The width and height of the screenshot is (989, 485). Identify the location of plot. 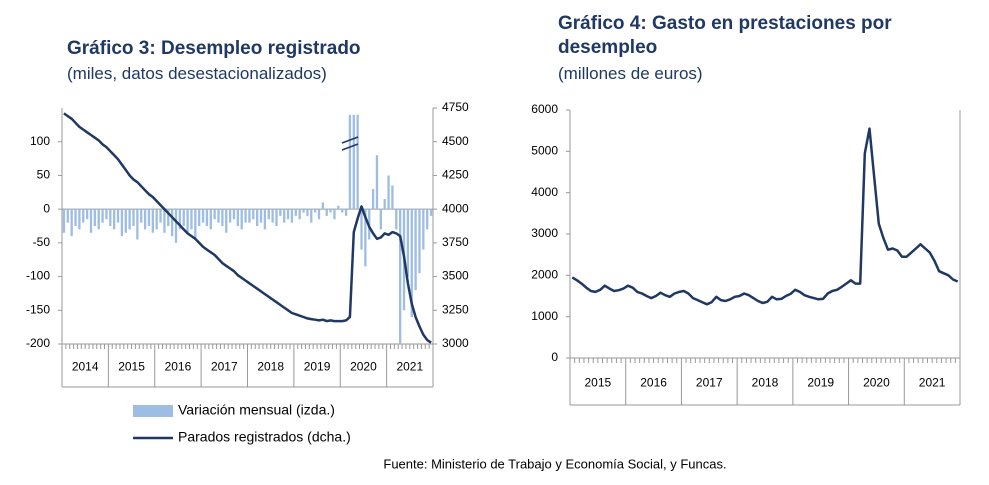
(765, 216).